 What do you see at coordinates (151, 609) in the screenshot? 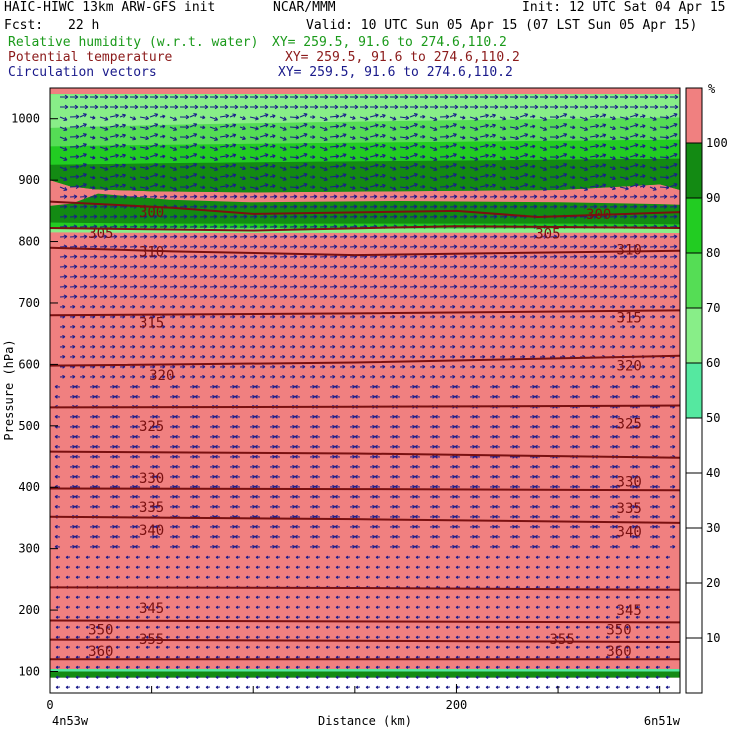
I see `isentrope-label: 345` at bounding box center [151, 609].